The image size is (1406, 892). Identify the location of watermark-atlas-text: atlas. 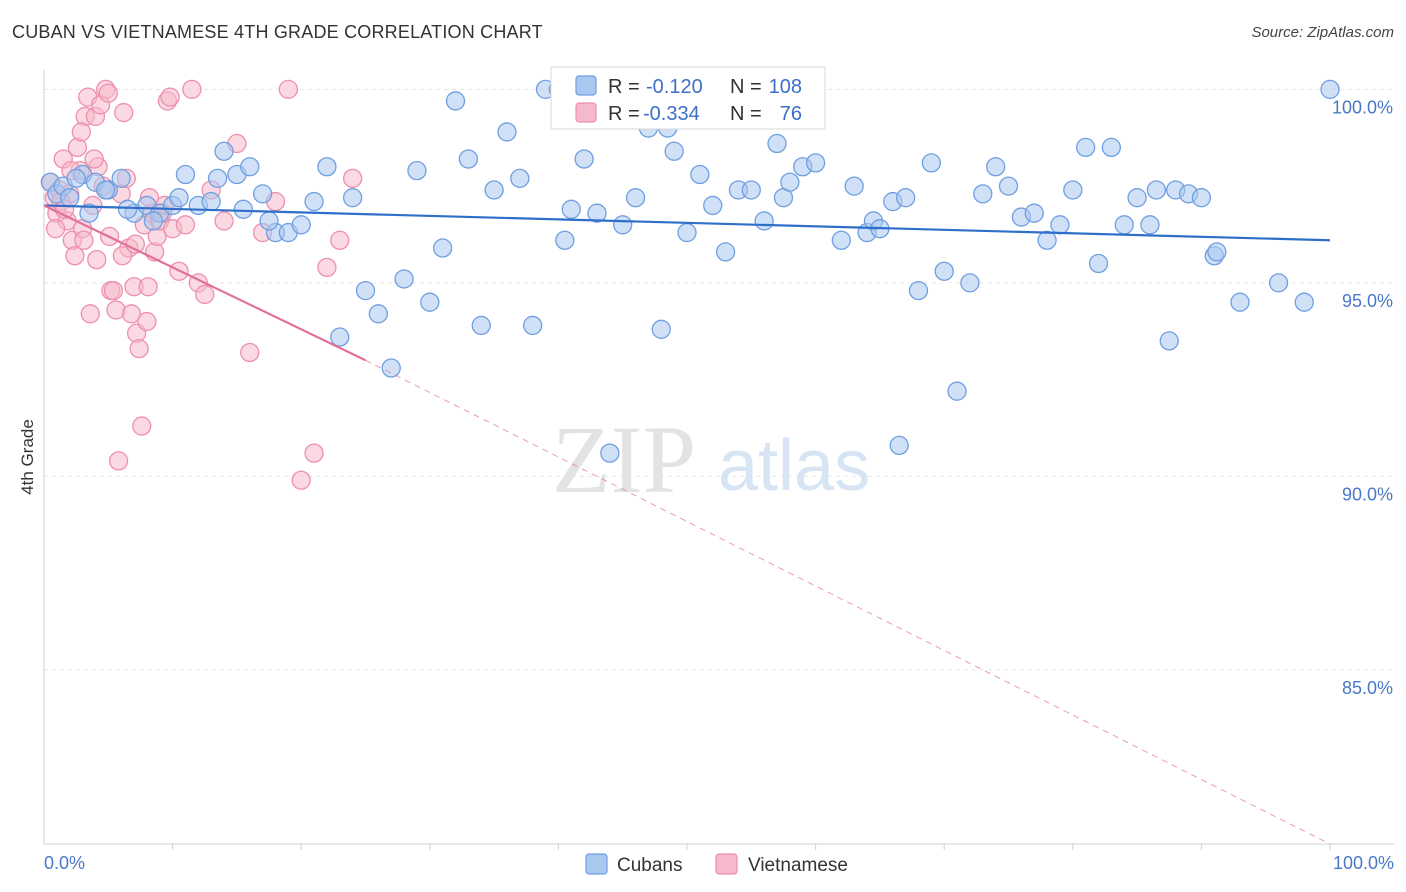
(794, 466).